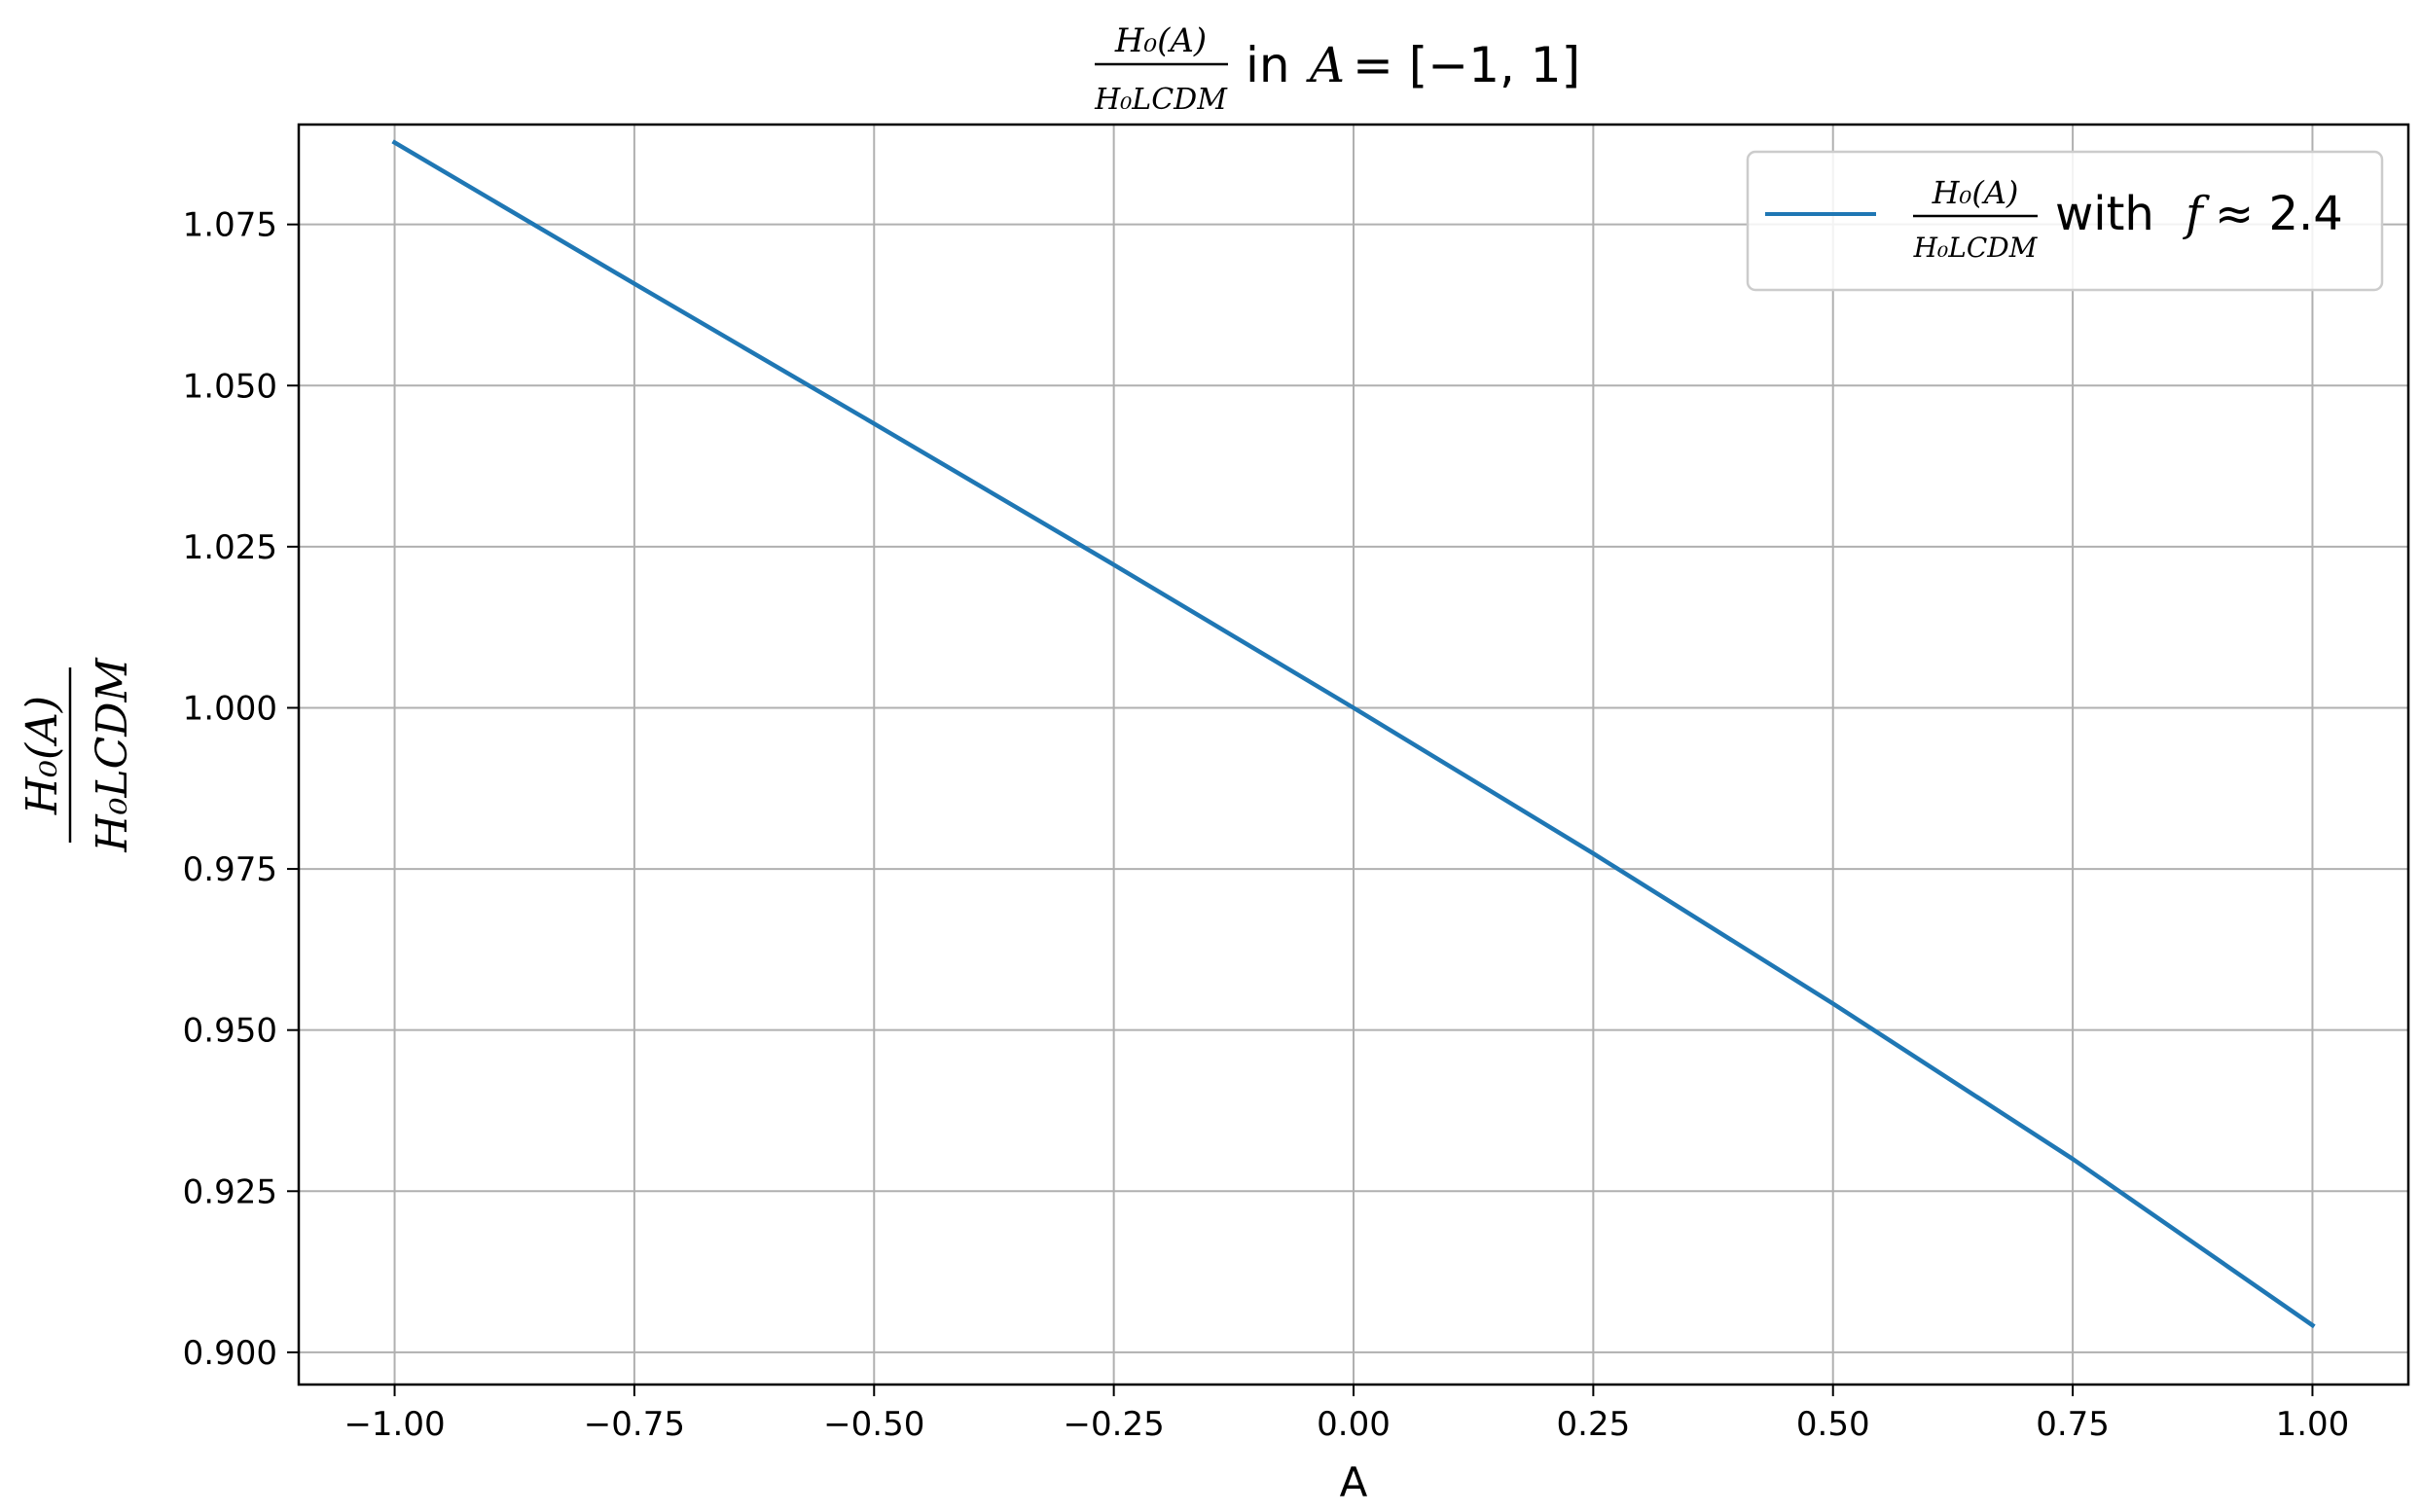 The height and width of the screenshot is (1512, 2421). What do you see at coordinates (1161, 40) in the screenshot?
I see `title-fraction-numerator: H₀(A)` at bounding box center [1161, 40].